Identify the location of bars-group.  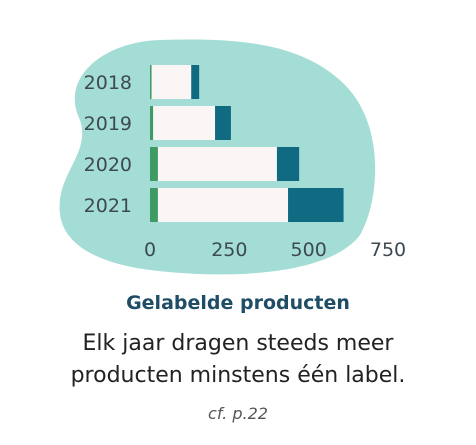
(247, 143).